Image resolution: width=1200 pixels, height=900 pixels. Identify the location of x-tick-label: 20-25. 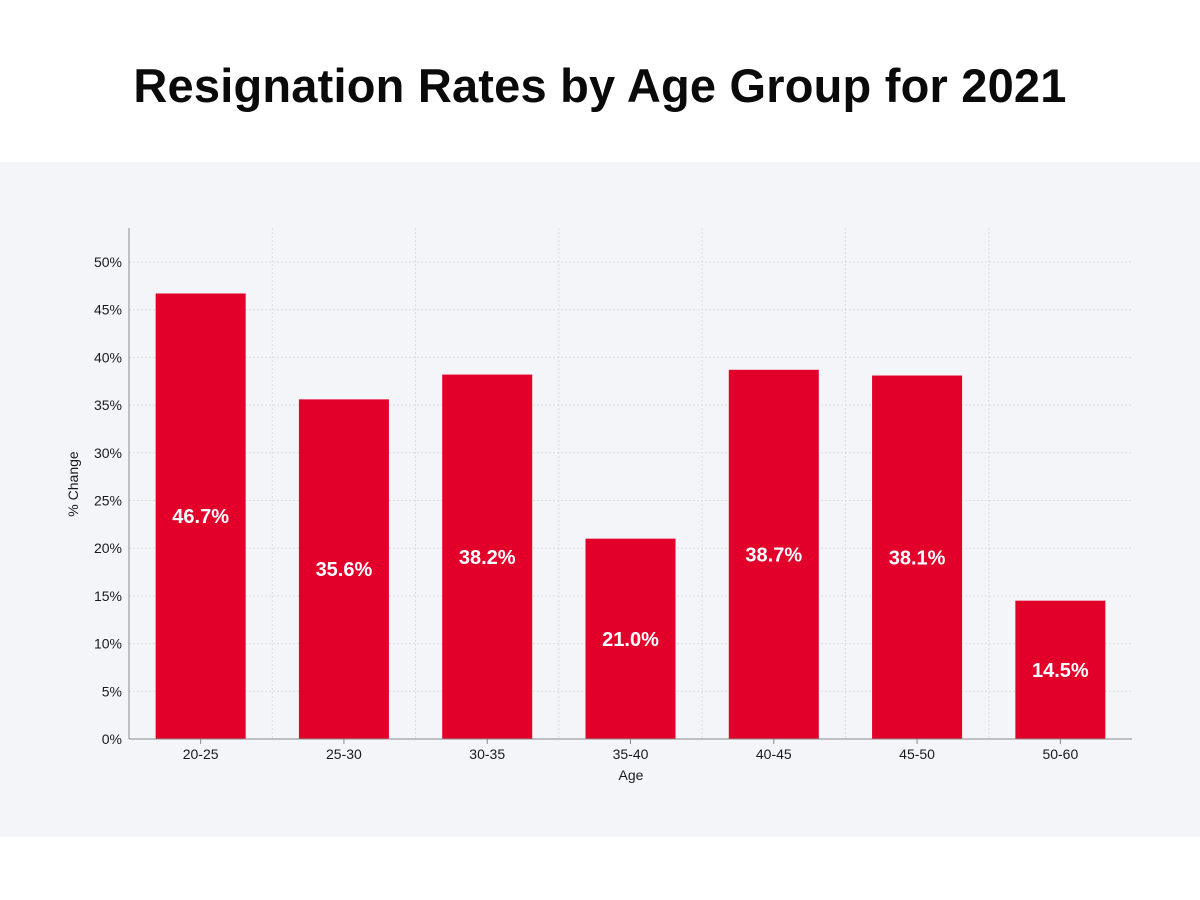
(201, 754).